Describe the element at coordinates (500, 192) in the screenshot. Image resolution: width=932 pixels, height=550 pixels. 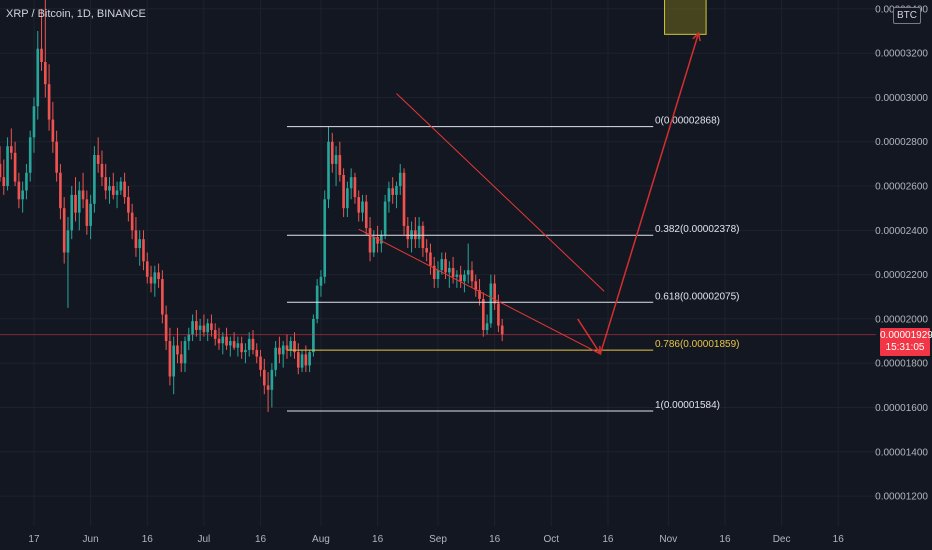
I see `wedge-upper-line` at that location.